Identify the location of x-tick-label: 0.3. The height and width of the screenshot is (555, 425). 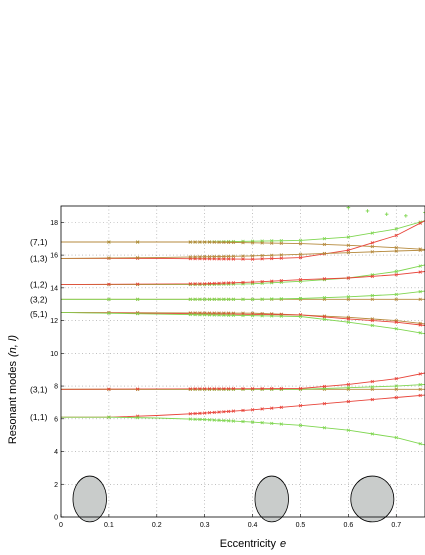
(205, 525).